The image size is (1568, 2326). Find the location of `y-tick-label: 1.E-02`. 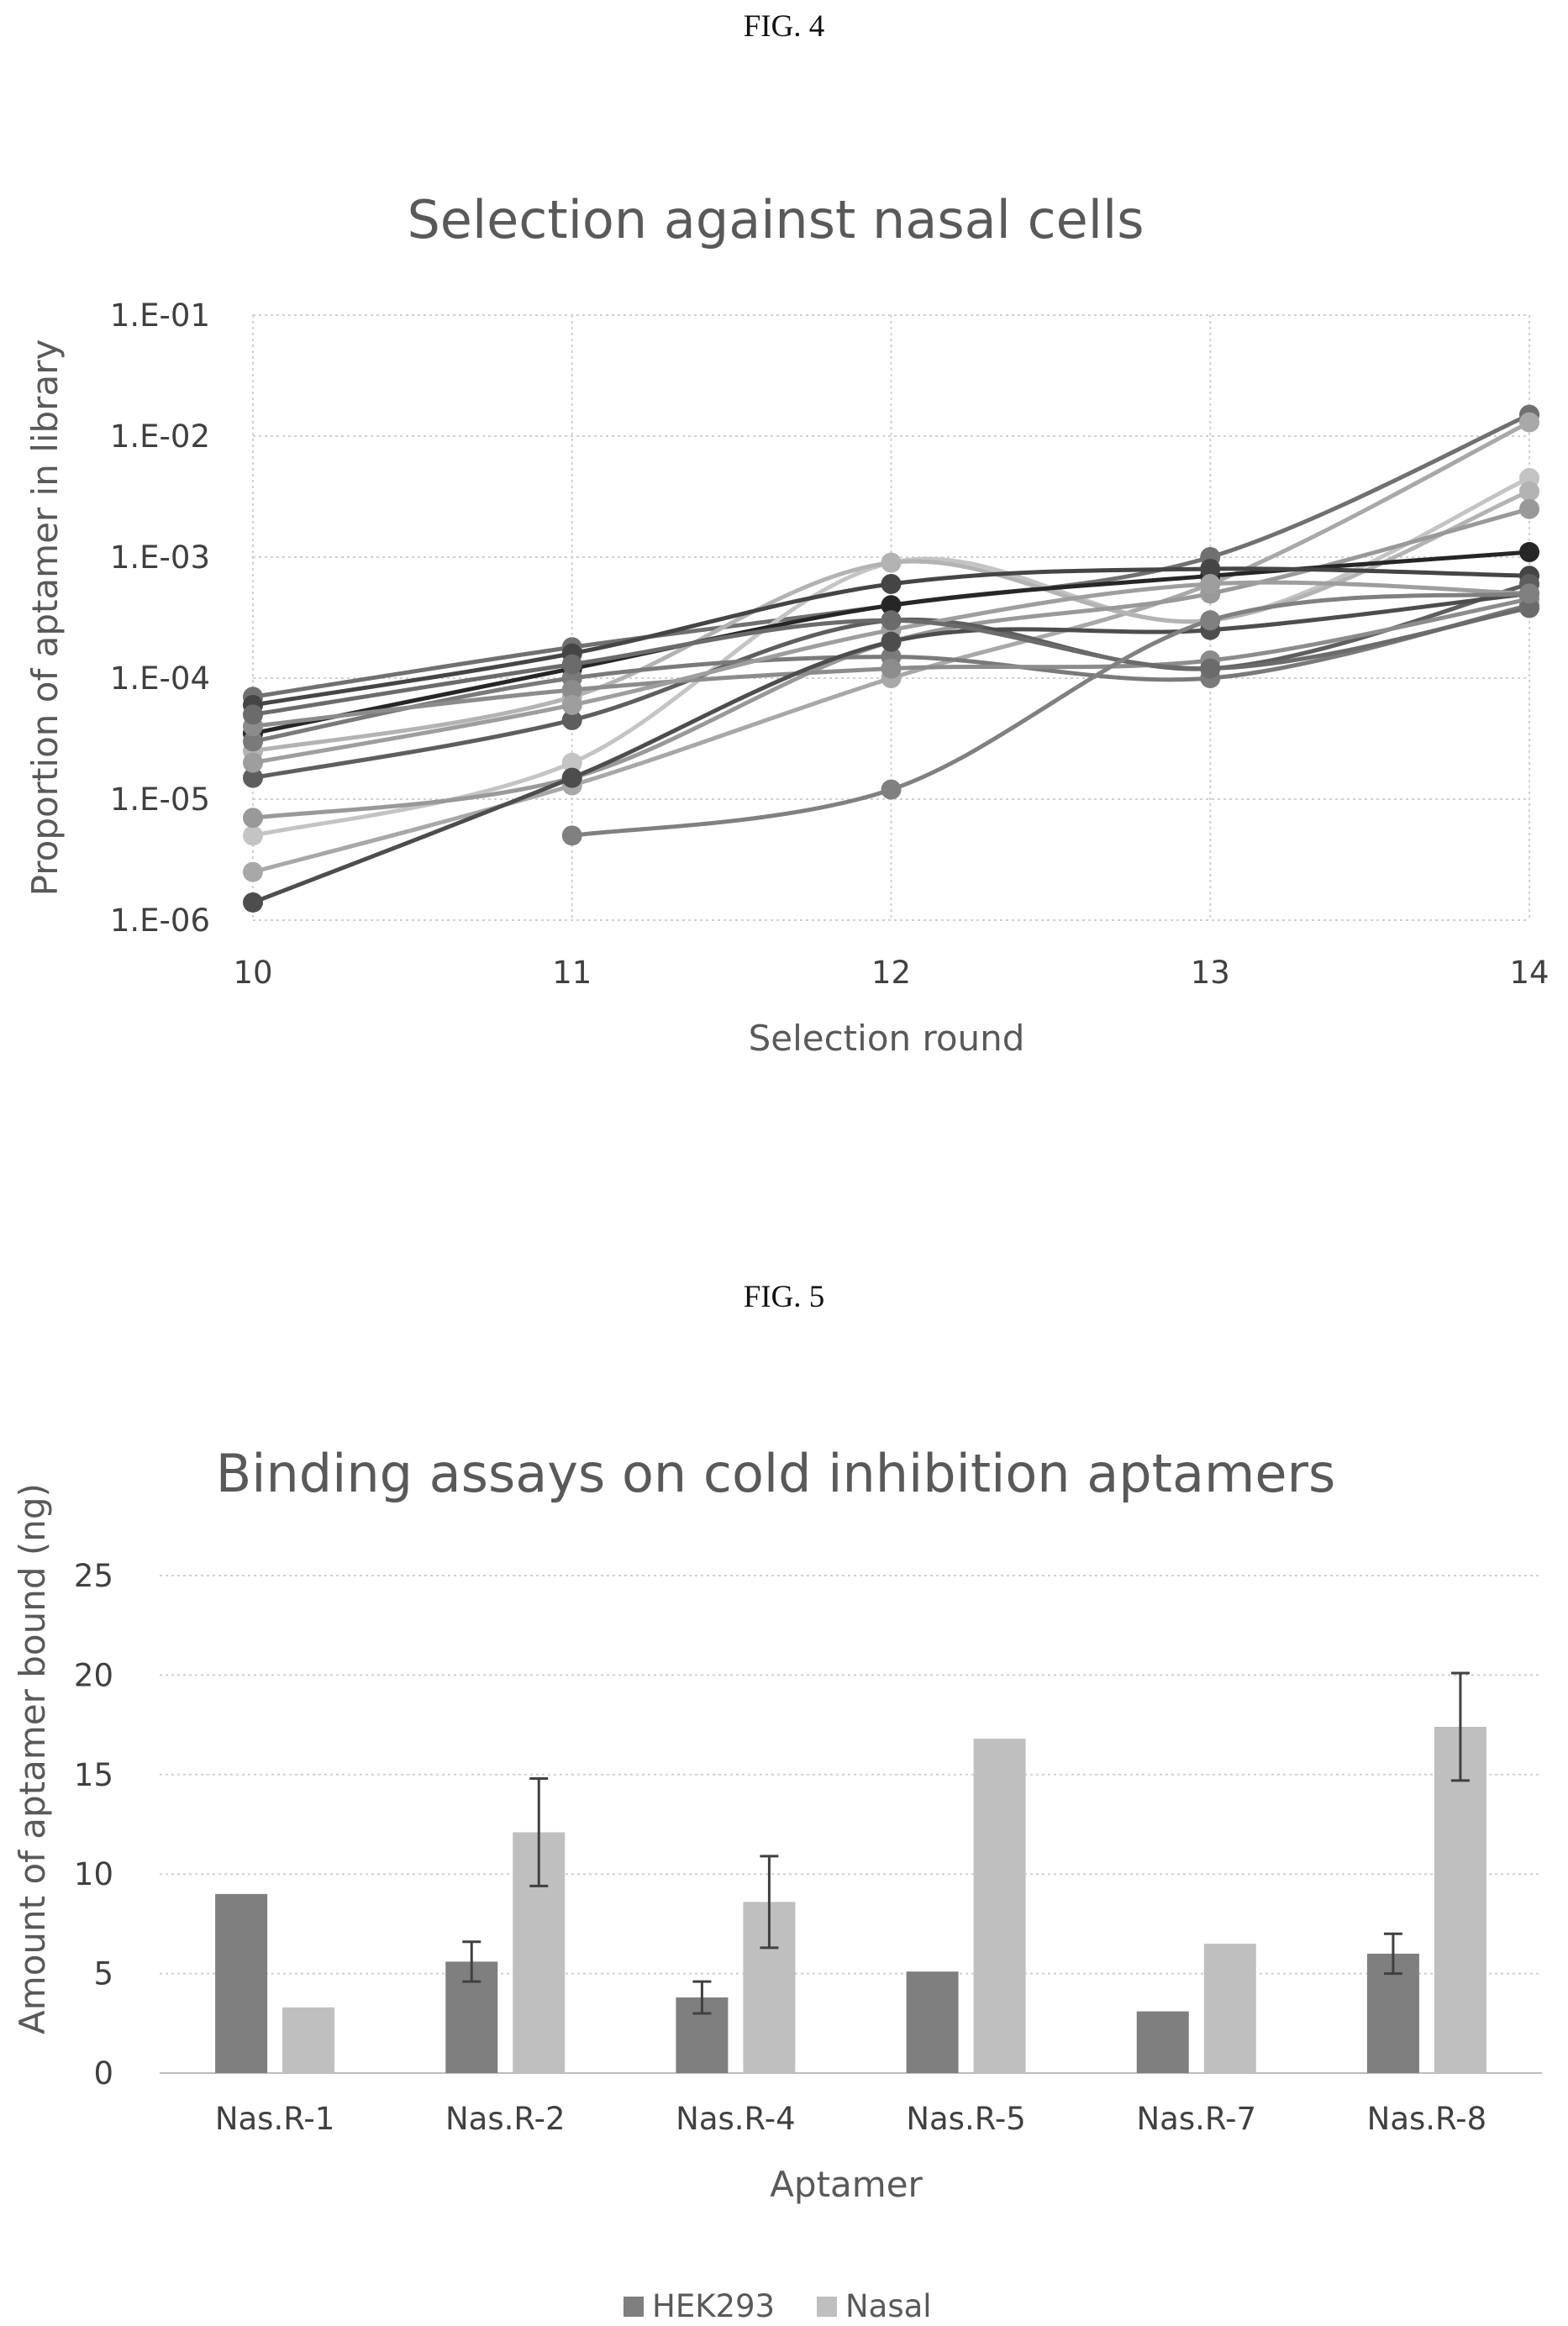

y-tick-label: 1.E-02 is located at coordinates (160, 437).